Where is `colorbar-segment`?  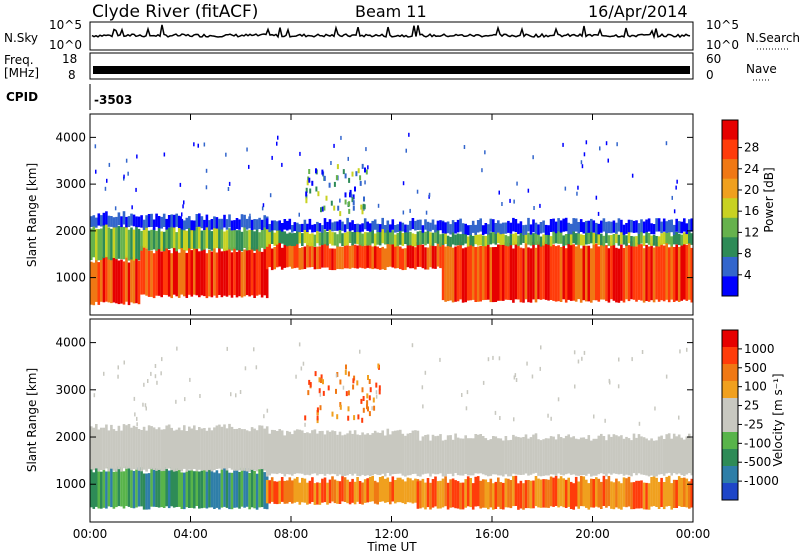
colorbar-segment is located at coordinates (730, 130).